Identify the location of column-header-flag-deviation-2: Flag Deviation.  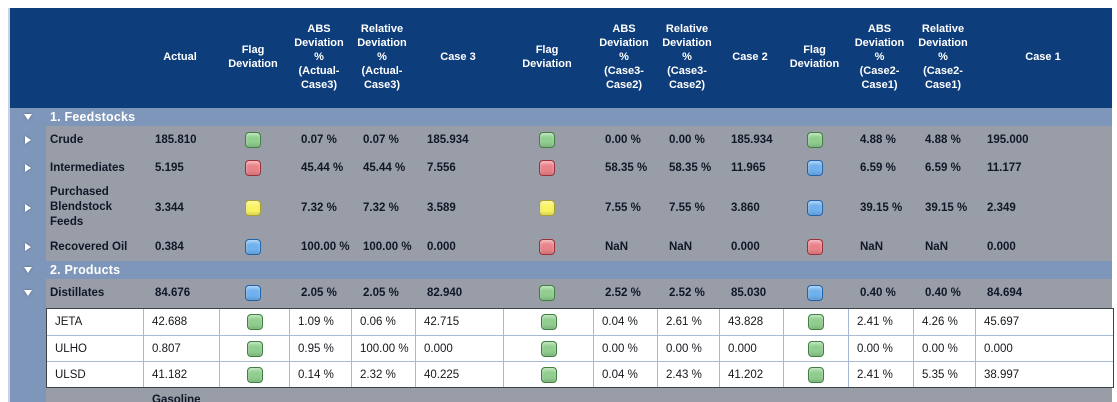
(547, 57).